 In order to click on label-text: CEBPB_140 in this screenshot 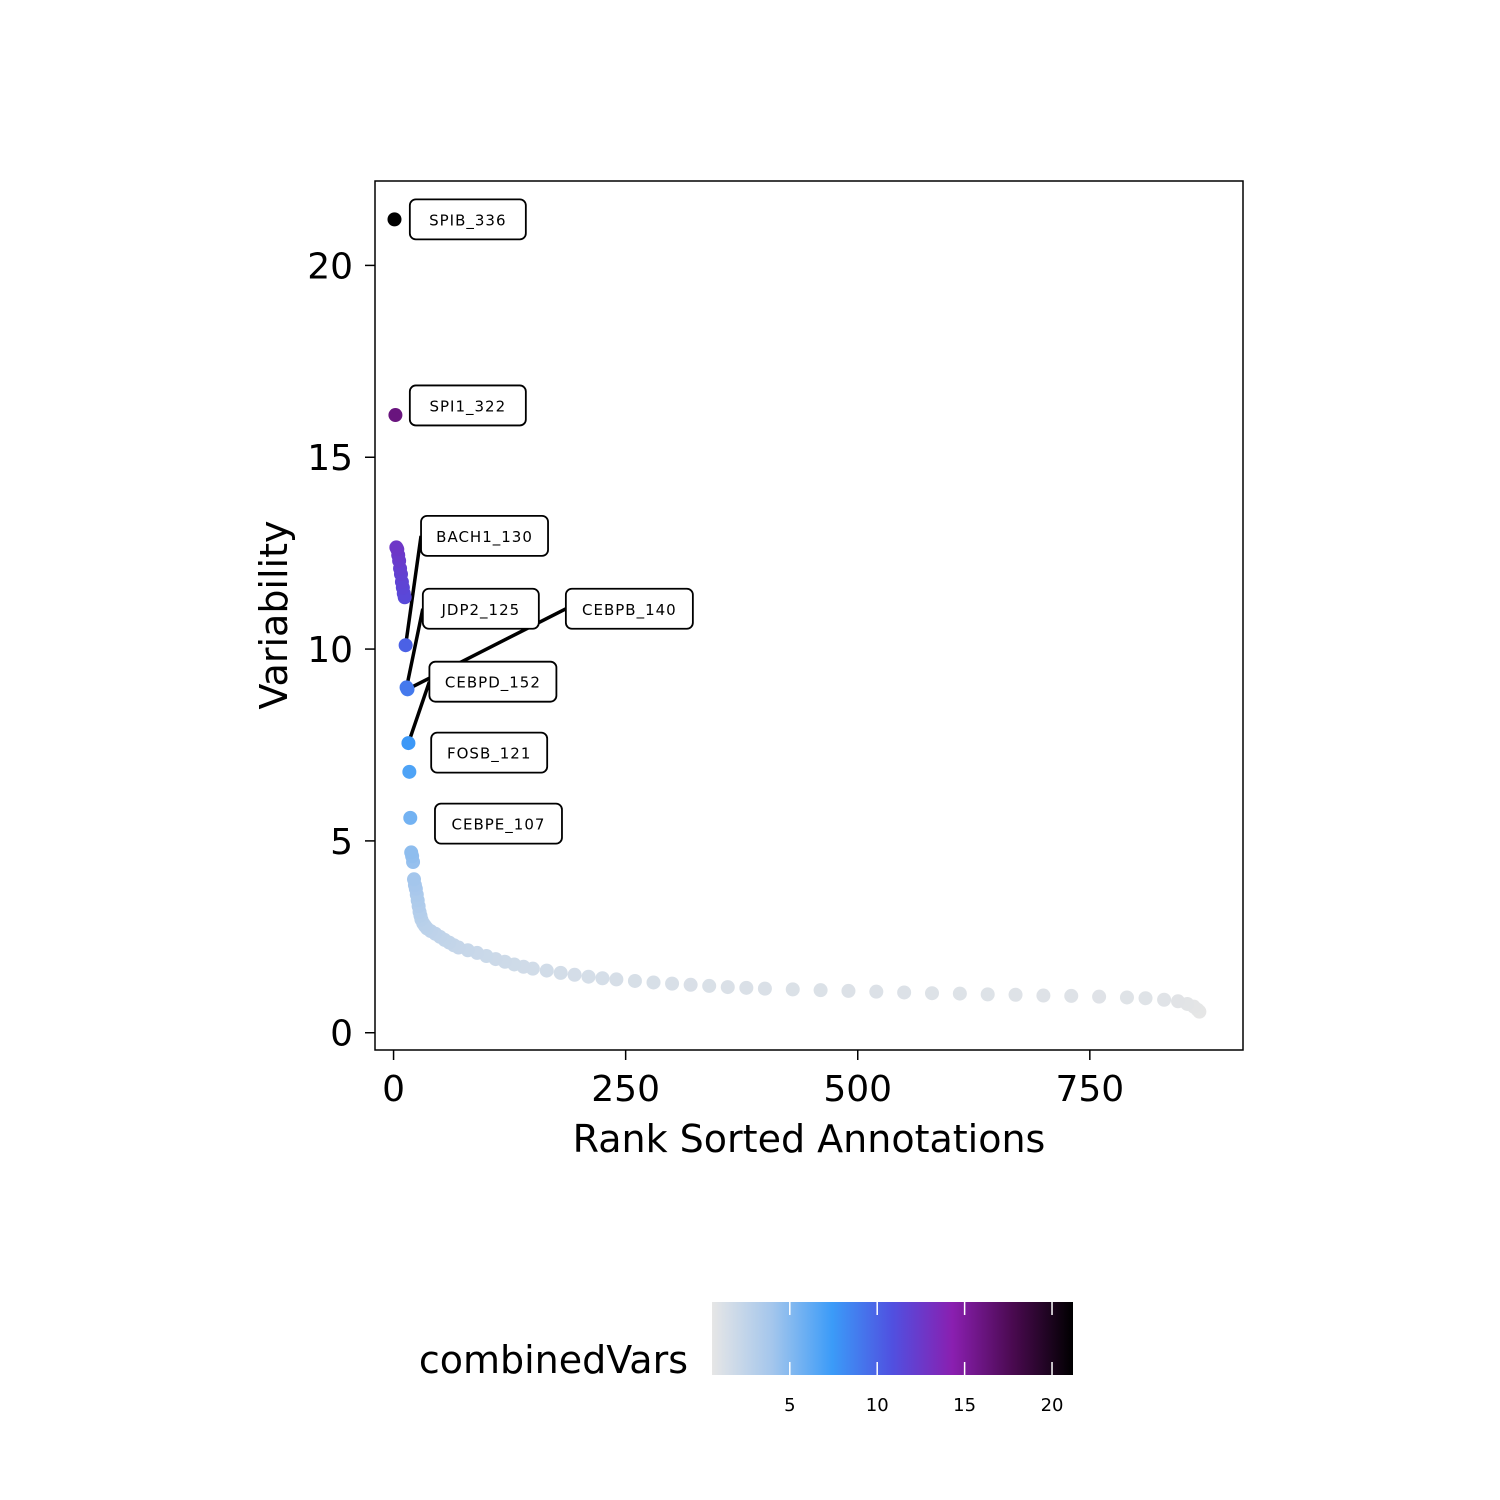, I will do `click(629, 610)`.